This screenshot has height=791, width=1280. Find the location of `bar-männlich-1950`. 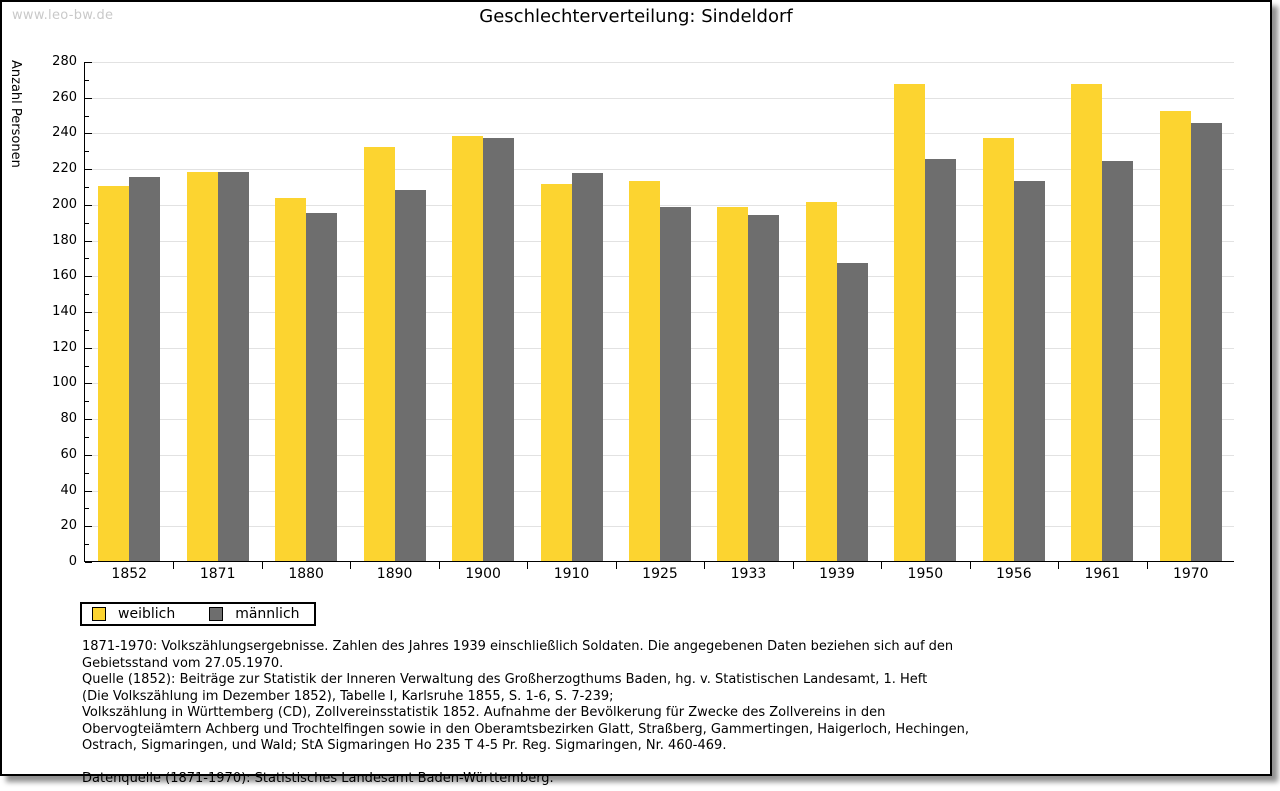

bar-männlich-1950 is located at coordinates (940, 360).